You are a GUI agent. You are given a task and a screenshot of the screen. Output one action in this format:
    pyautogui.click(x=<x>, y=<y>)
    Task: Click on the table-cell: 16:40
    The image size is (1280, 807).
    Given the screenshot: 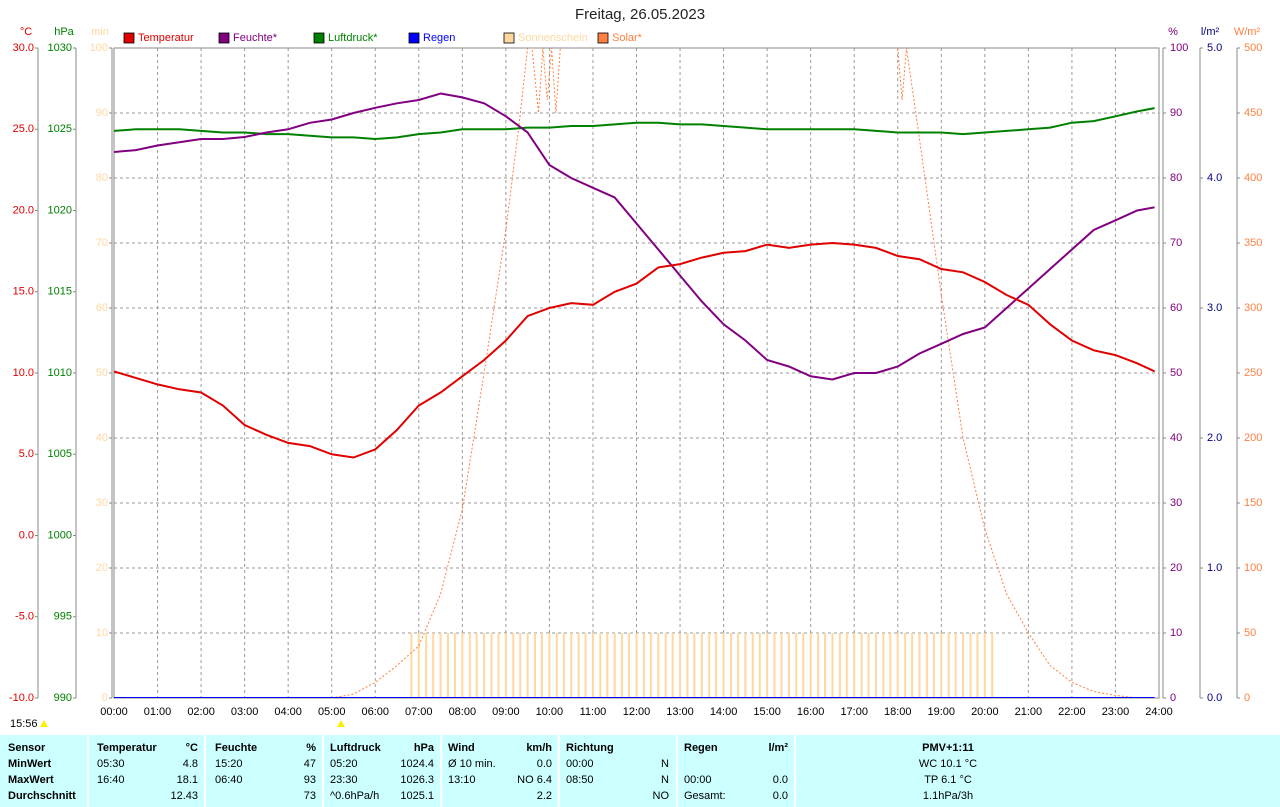 What is the action you would take?
    pyautogui.click(x=111, y=780)
    